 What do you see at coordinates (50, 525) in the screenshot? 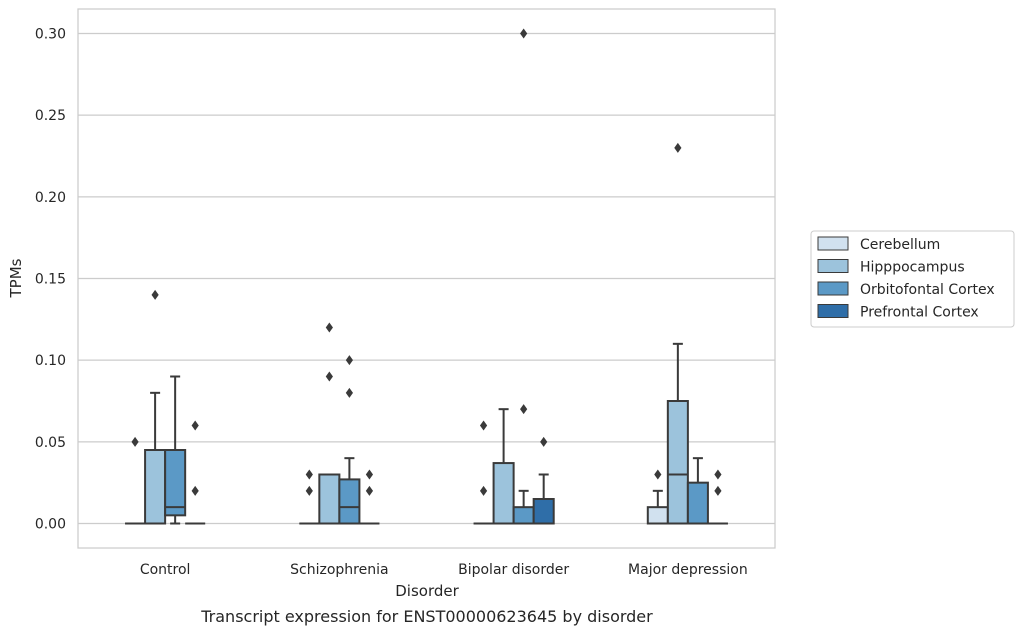
I see `y-tick-label: 0.00` at bounding box center [50, 525].